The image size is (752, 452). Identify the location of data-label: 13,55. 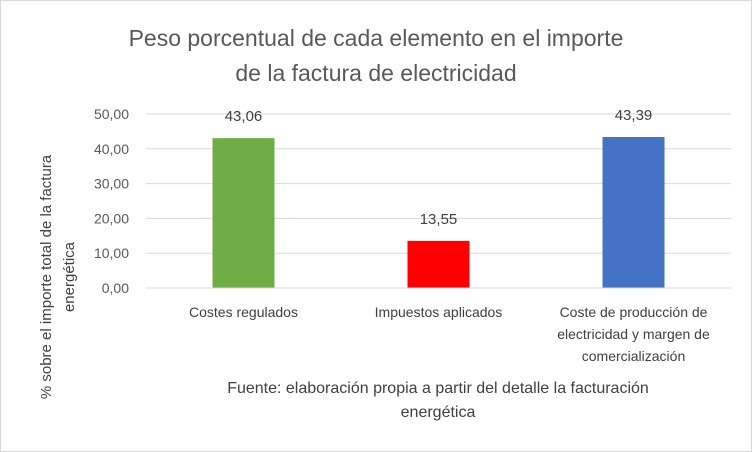
(439, 219).